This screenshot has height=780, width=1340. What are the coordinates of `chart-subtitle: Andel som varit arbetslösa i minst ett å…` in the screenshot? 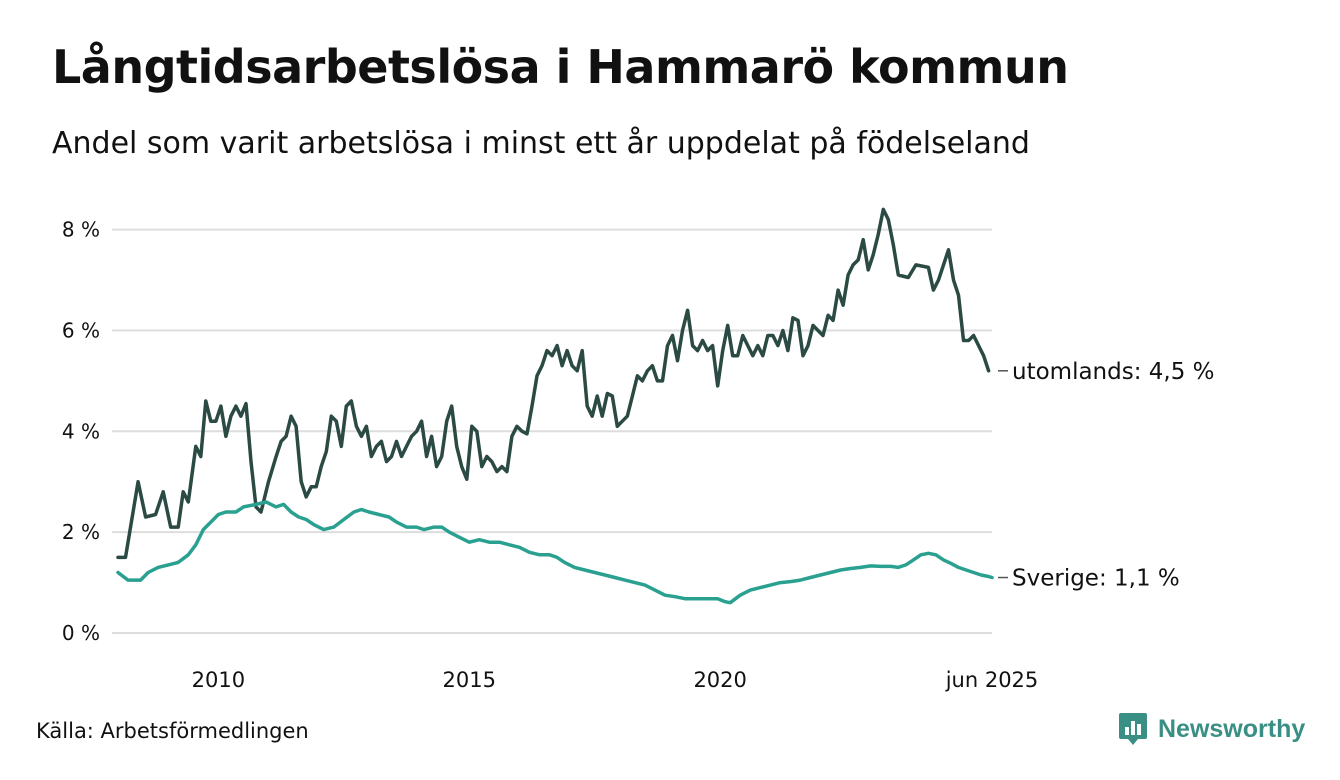 It's located at (541, 143).